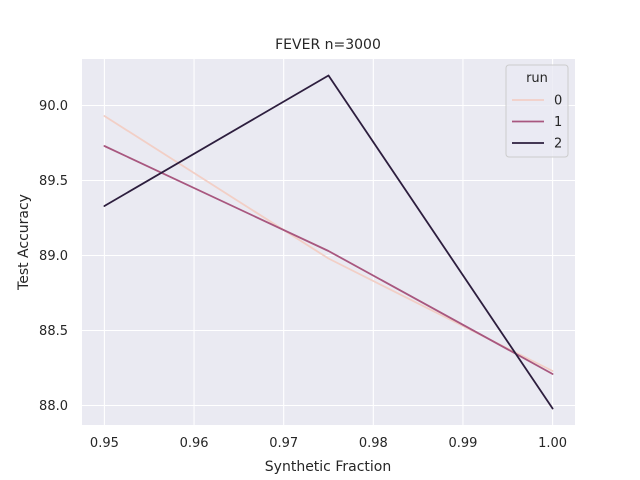 This screenshot has width=640, height=480. I want to click on legend: run 0 1 2, so click(537, 111).